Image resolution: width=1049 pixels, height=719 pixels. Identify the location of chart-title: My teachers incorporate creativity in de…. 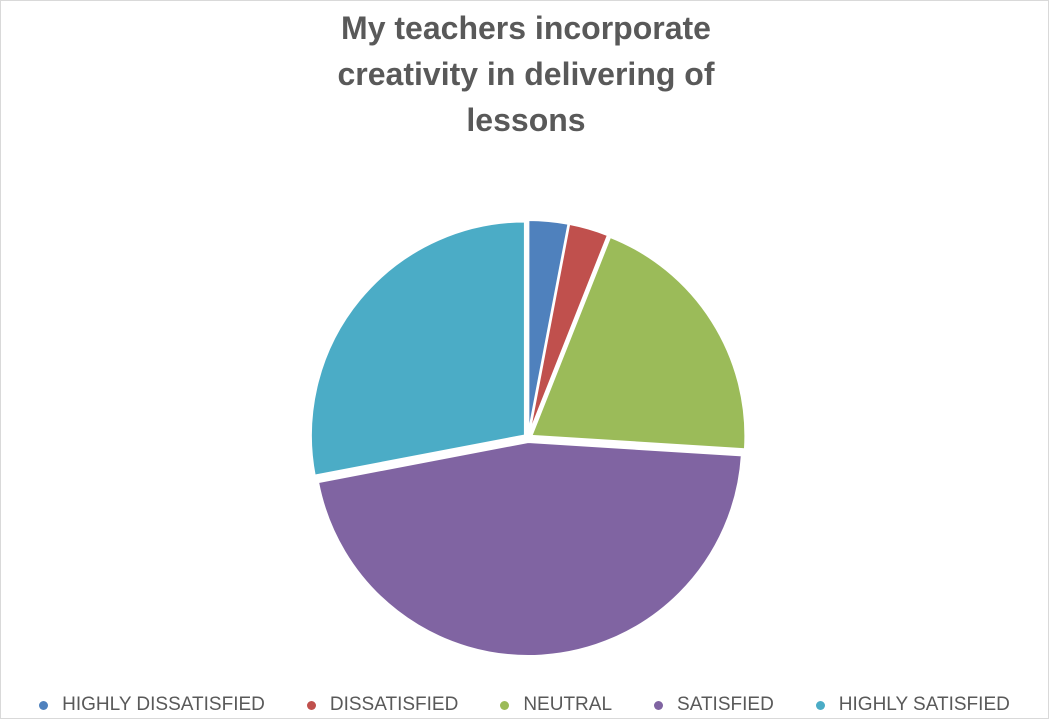
(526, 74).